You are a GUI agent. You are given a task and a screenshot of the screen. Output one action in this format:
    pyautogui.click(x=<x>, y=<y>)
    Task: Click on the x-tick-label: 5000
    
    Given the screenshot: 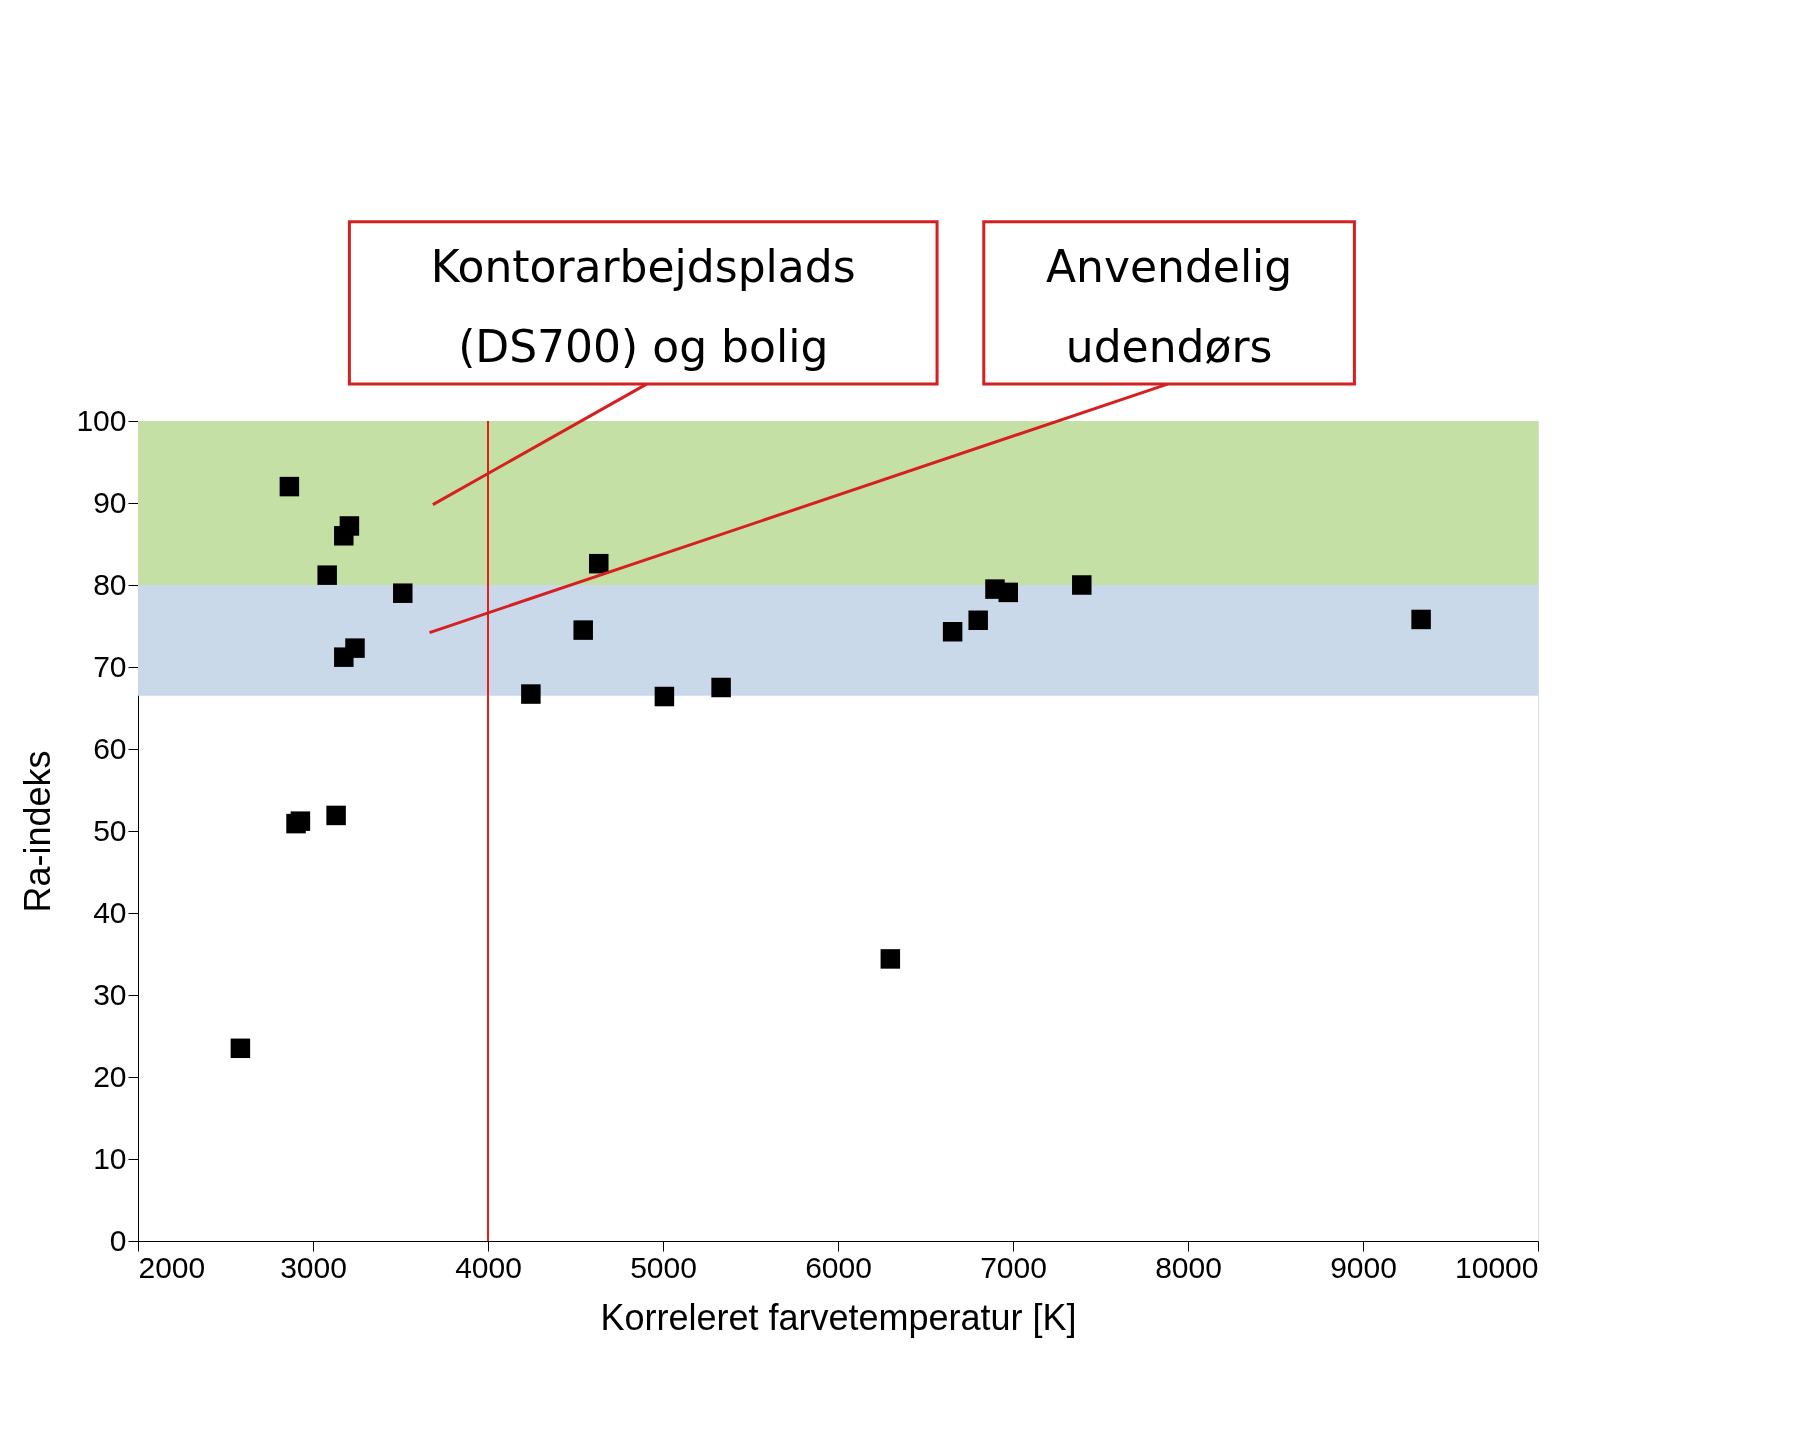 What is the action you would take?
    pyautogui.click(x=663, y=1267)
    